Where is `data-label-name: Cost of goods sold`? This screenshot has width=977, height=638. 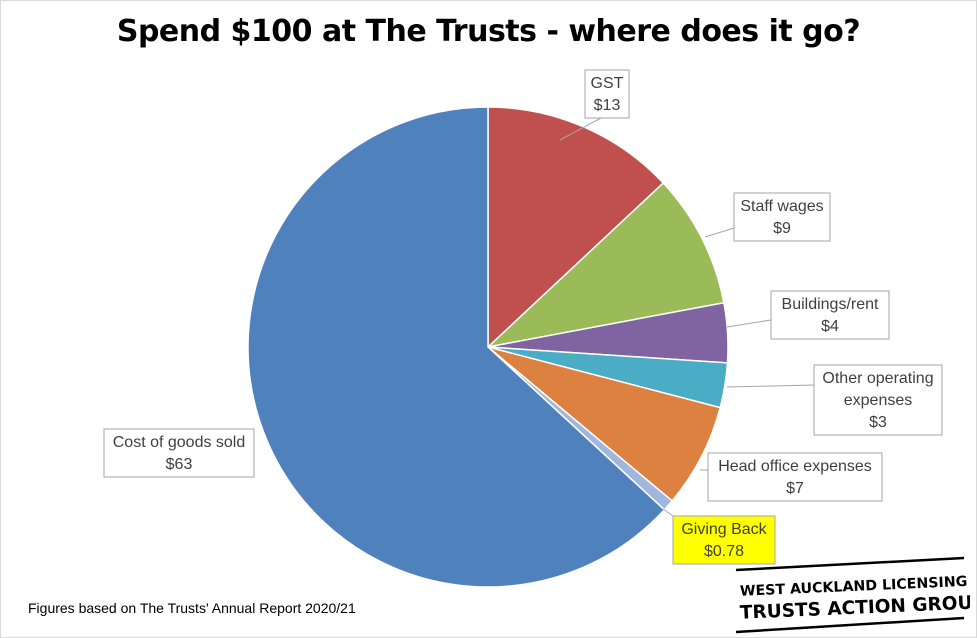
data-label-name: Cost of goods sold is located at coordinates (179, 442).